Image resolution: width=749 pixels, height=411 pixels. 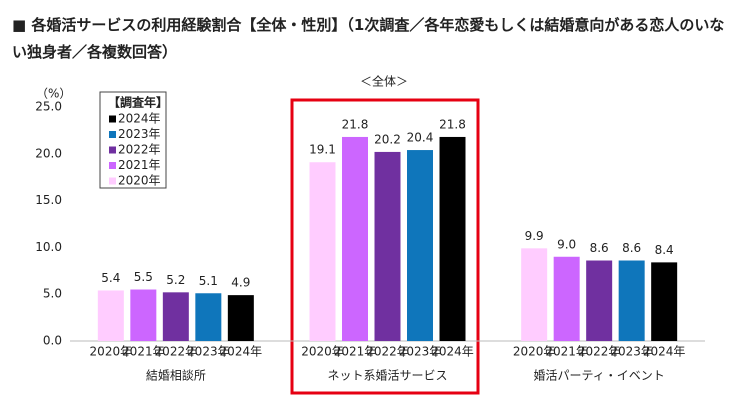 I want to click on x-tick-label: ネット系婚活サービス, so click(x=387, y=376).